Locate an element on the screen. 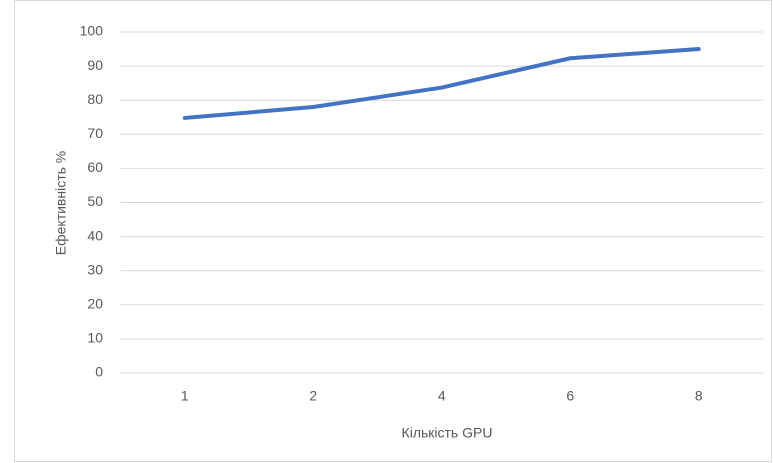 The image size is (773, 463). x-tick-label: 1 is located at coordinates (185, 396).